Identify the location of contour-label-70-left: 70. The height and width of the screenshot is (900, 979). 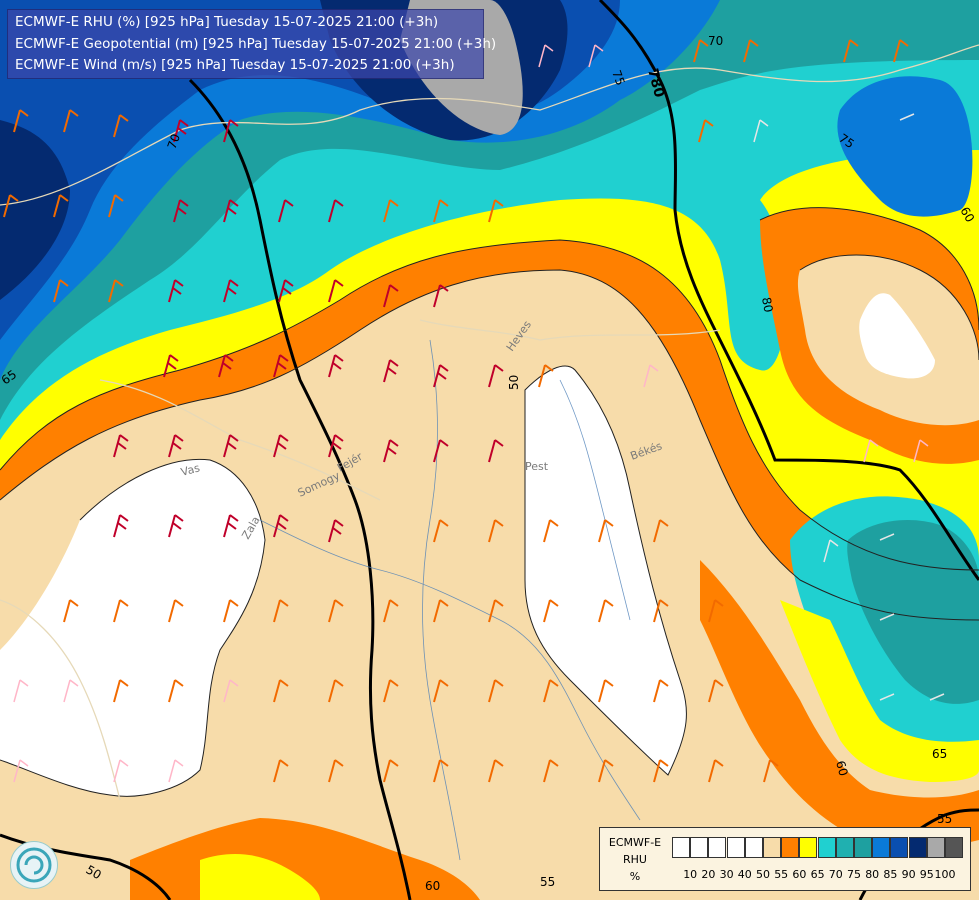
(174, 141).